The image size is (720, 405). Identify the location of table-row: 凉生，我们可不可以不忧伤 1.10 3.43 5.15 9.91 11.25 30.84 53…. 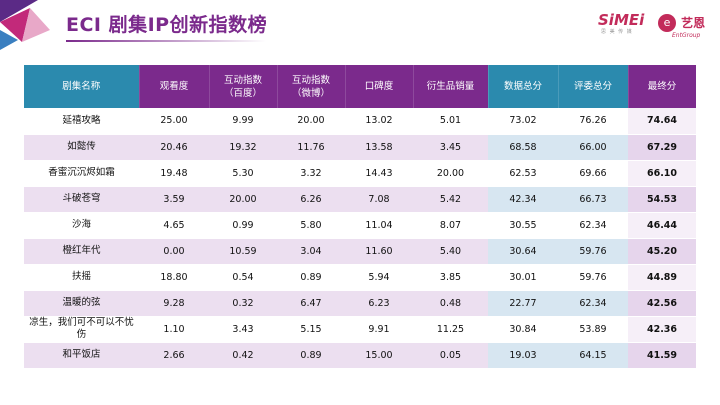
(360, 329).